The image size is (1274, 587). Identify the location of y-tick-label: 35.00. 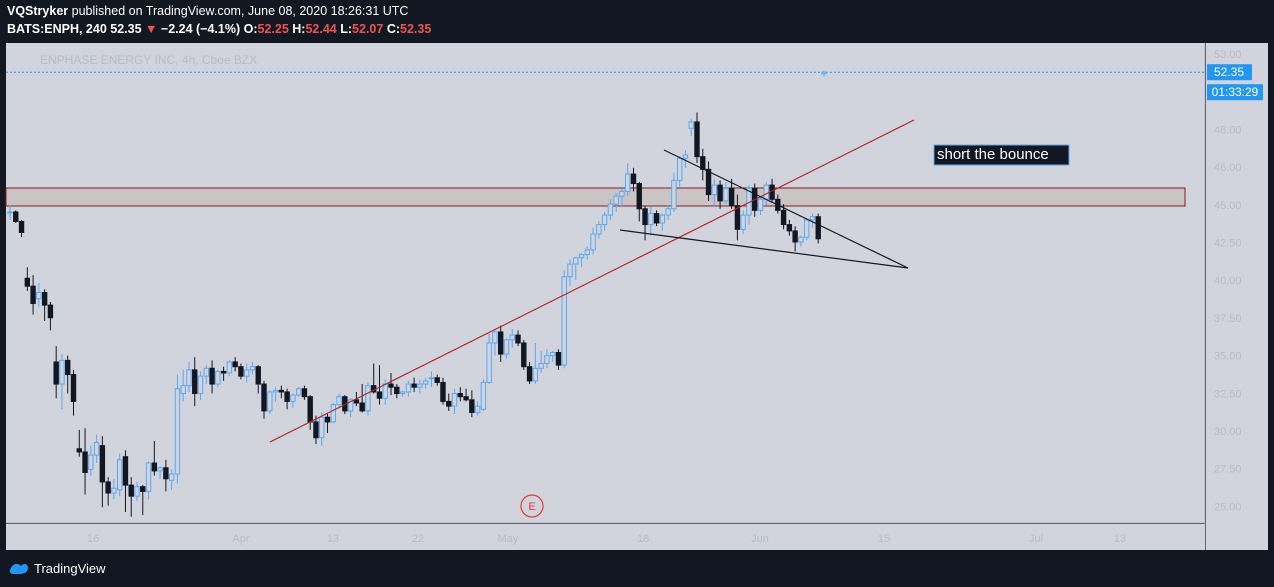
(1228, 357).